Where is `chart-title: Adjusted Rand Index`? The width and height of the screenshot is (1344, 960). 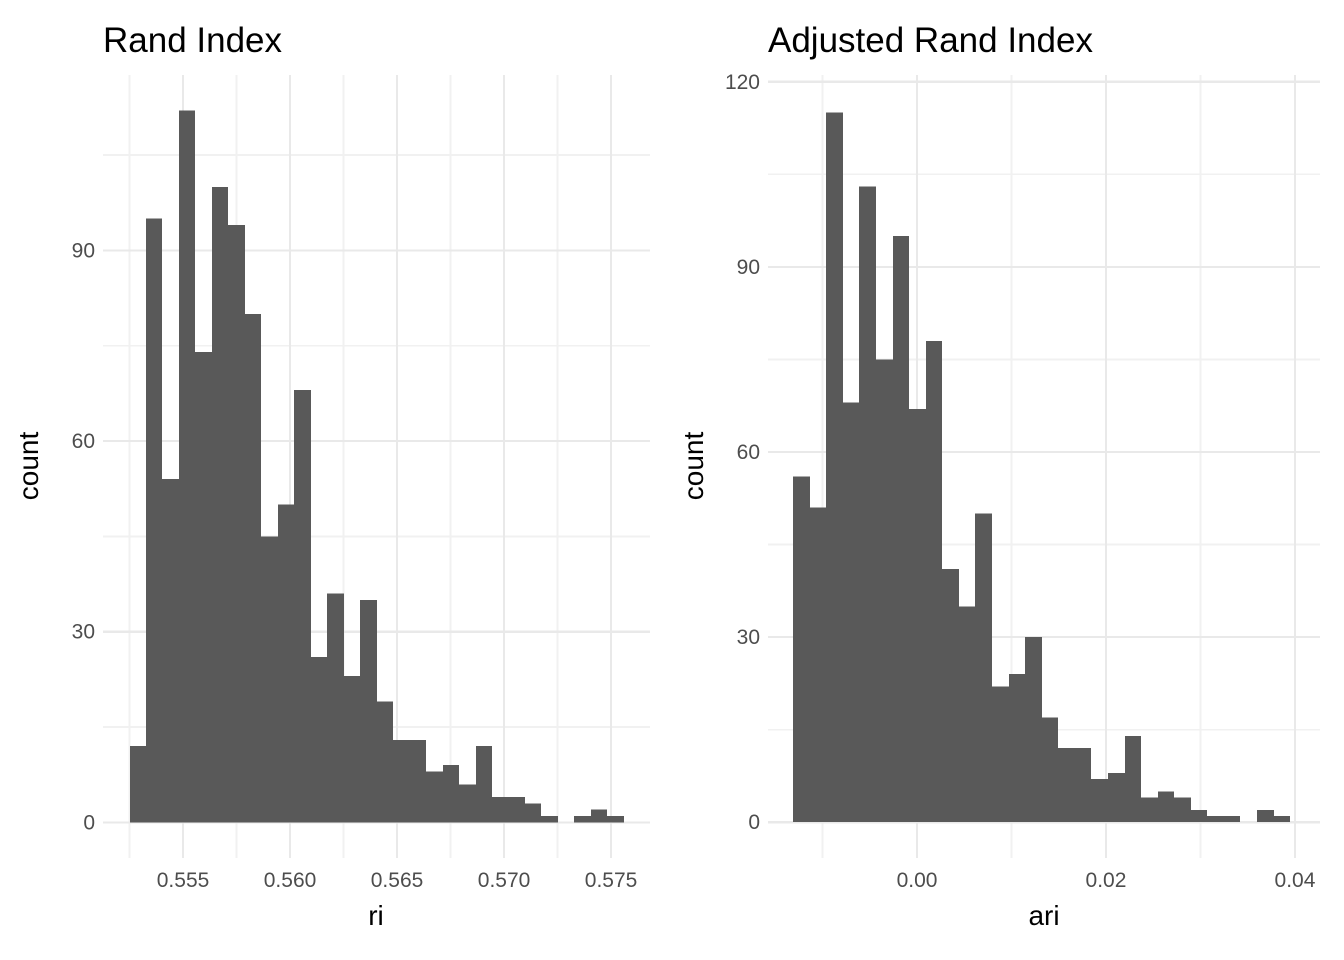 chart-title: Adjusted Rand Index is located at coordinates (930, 40).